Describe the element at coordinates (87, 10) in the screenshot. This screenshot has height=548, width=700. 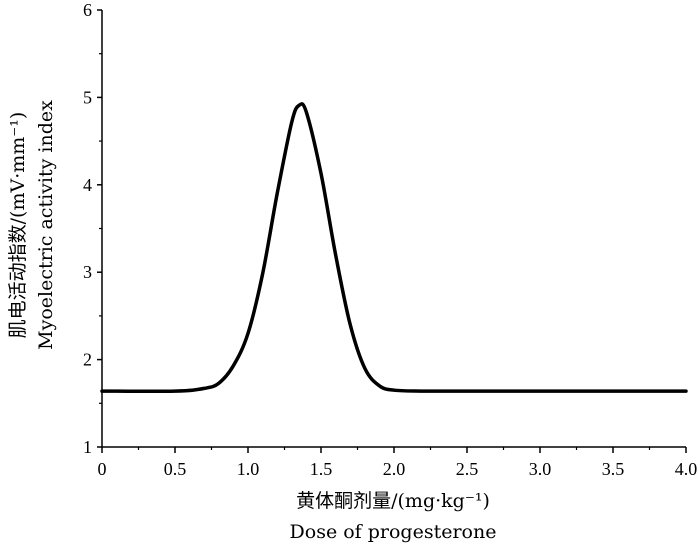
I see `y-tick-label: 6` at that location.